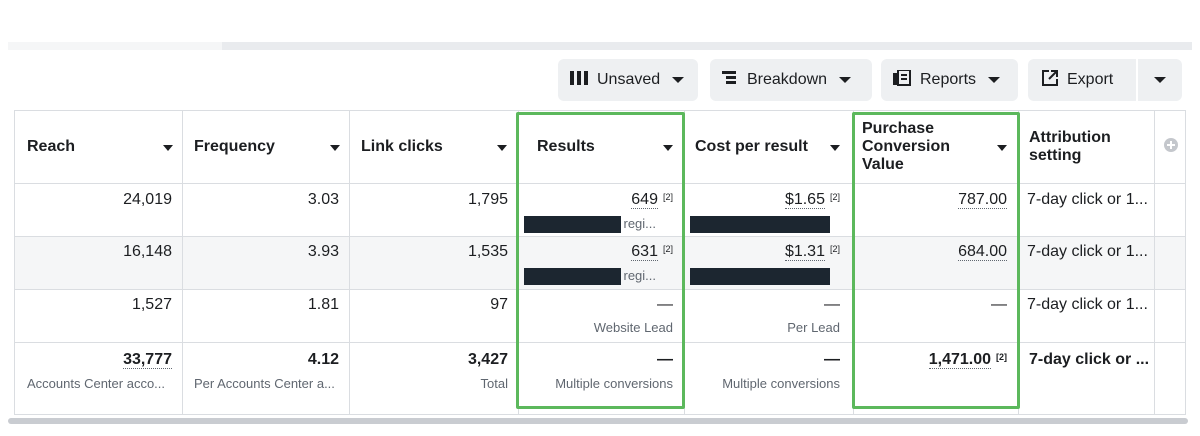  I want to click on total-cost-subtext: Multiple conversions, so click(781, 383).